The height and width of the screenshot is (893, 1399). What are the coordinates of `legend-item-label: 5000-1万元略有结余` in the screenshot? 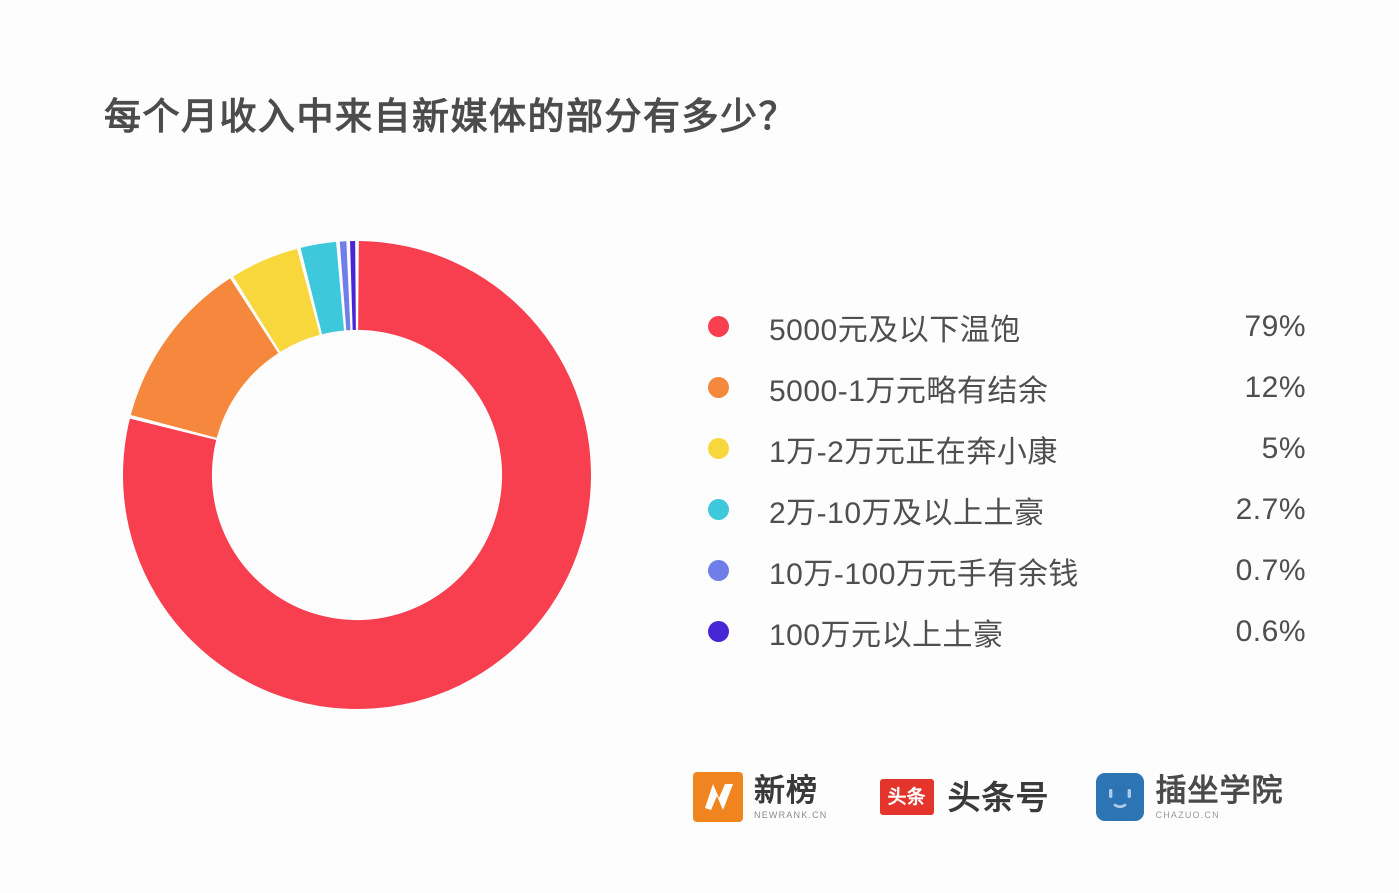 It's located at (909, 391).